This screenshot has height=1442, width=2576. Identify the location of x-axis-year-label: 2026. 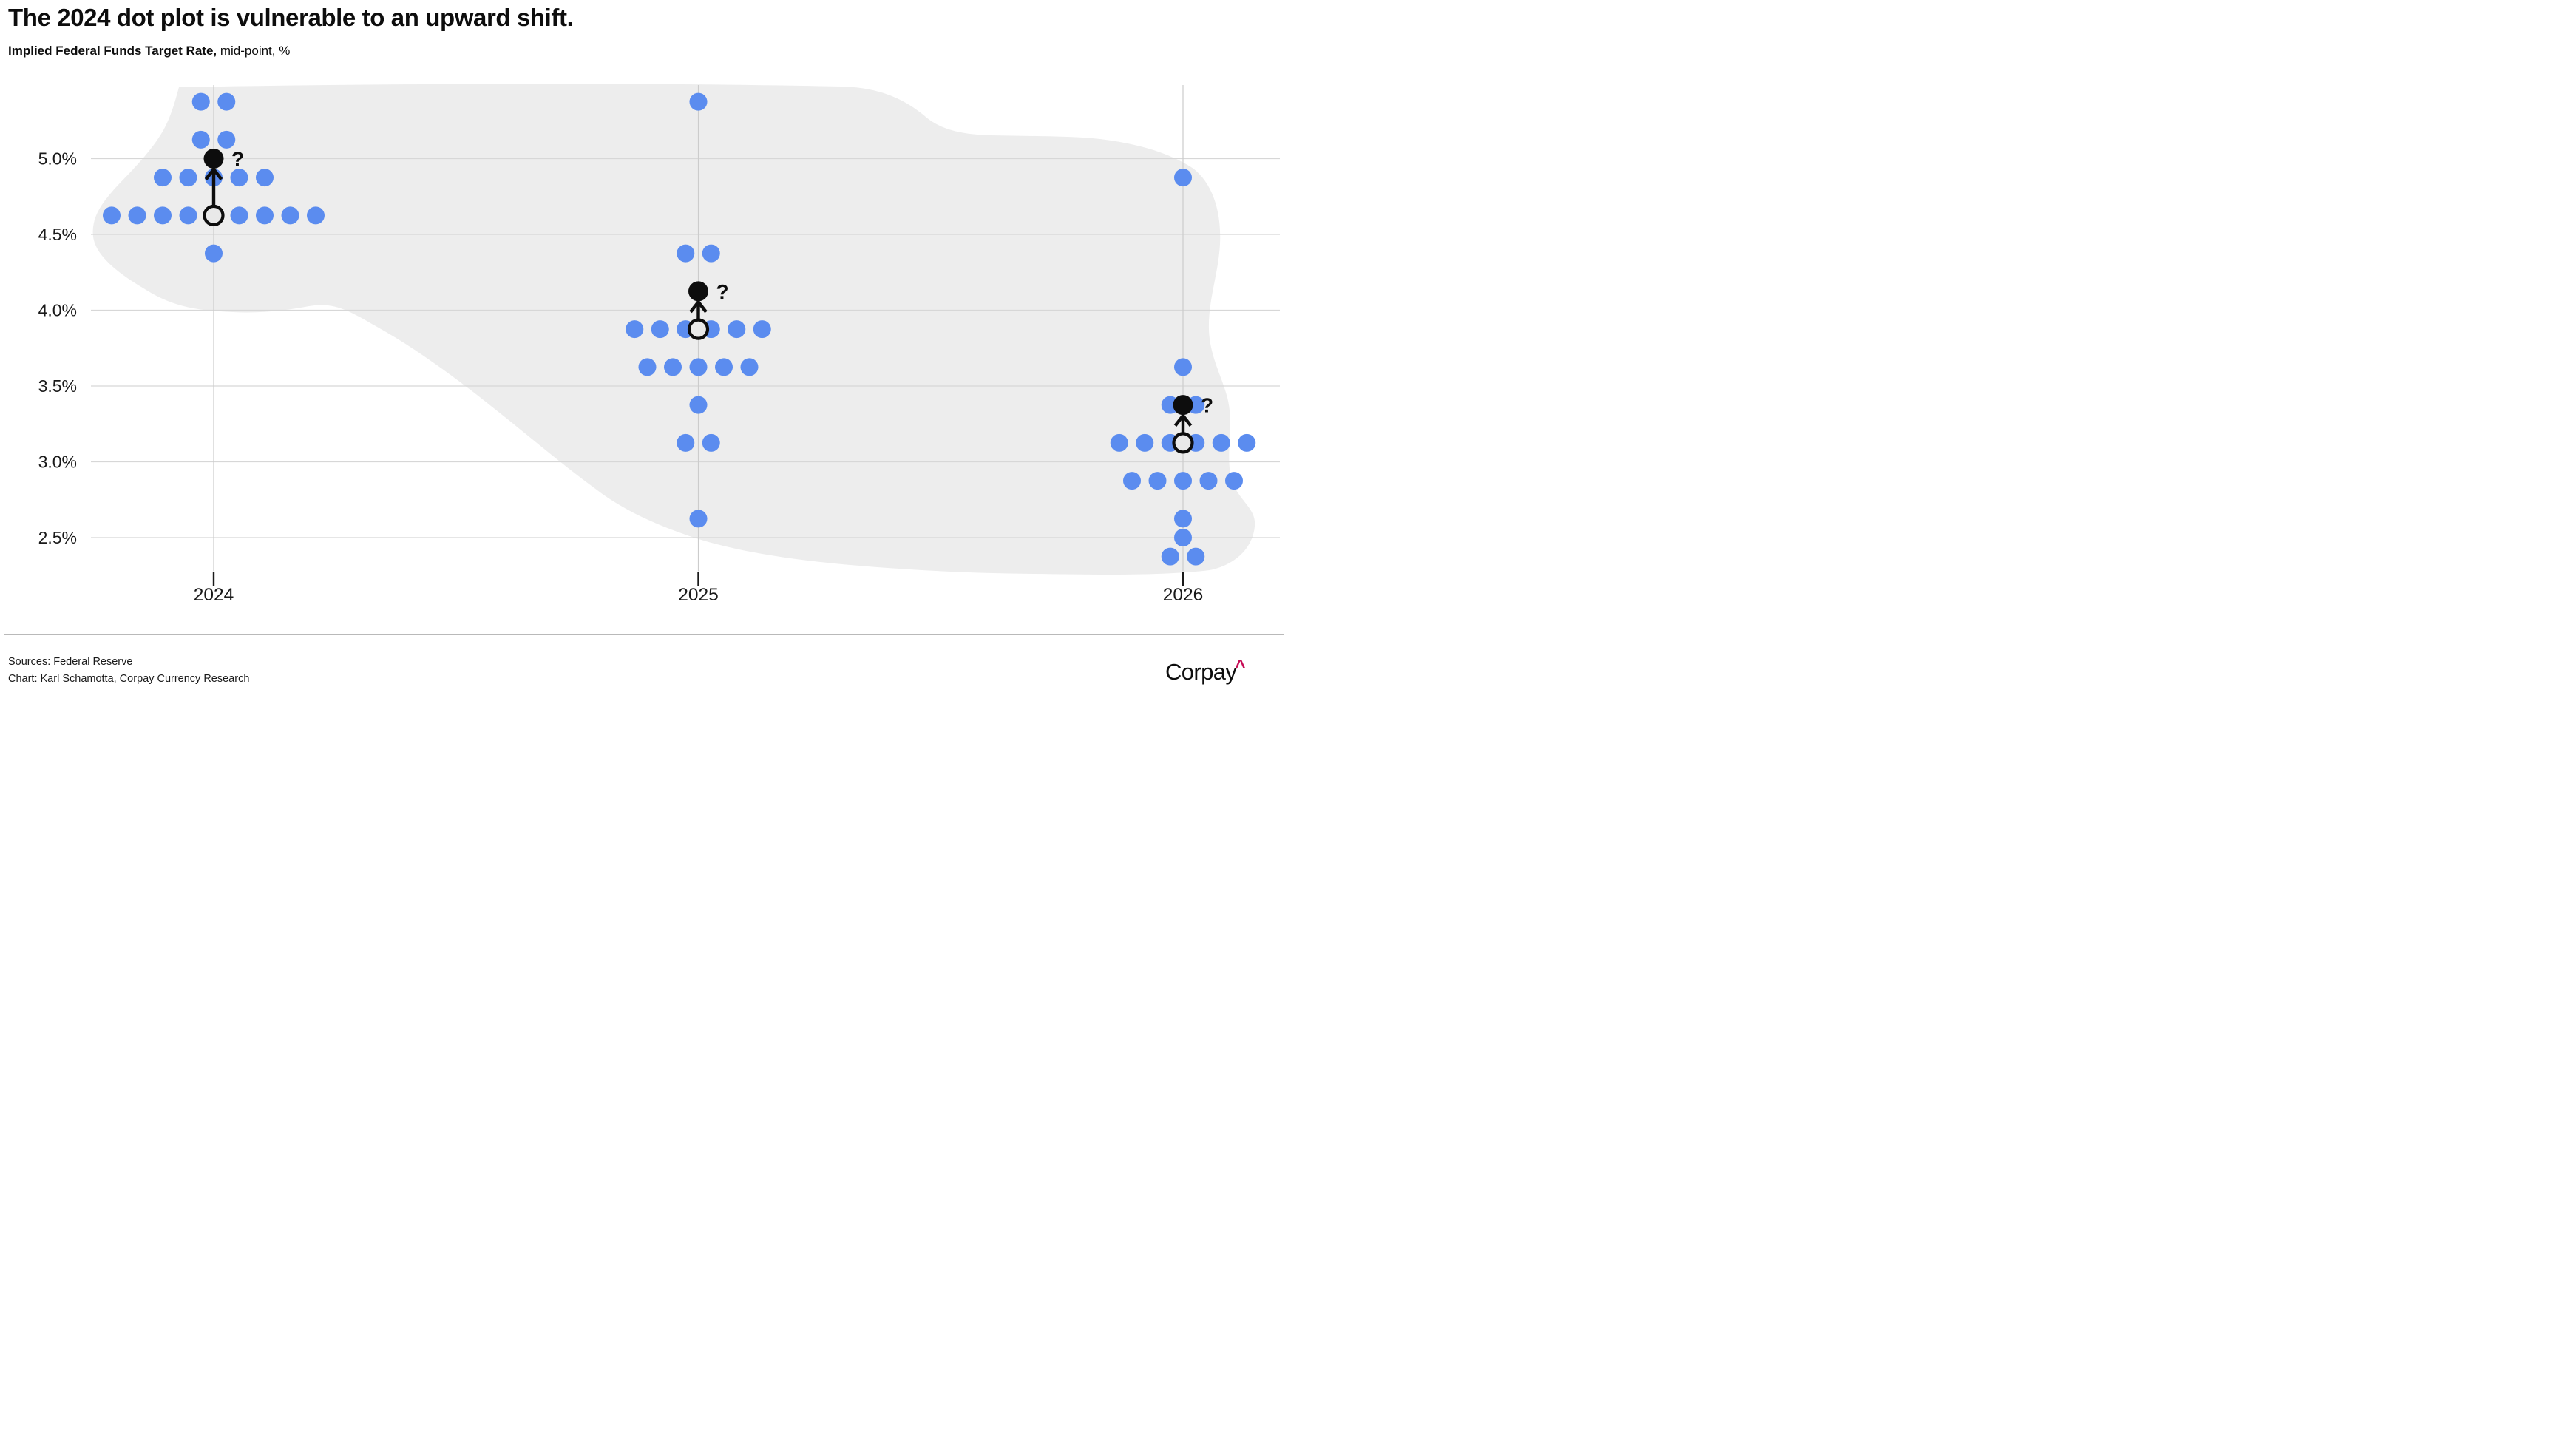
(1183, 595).